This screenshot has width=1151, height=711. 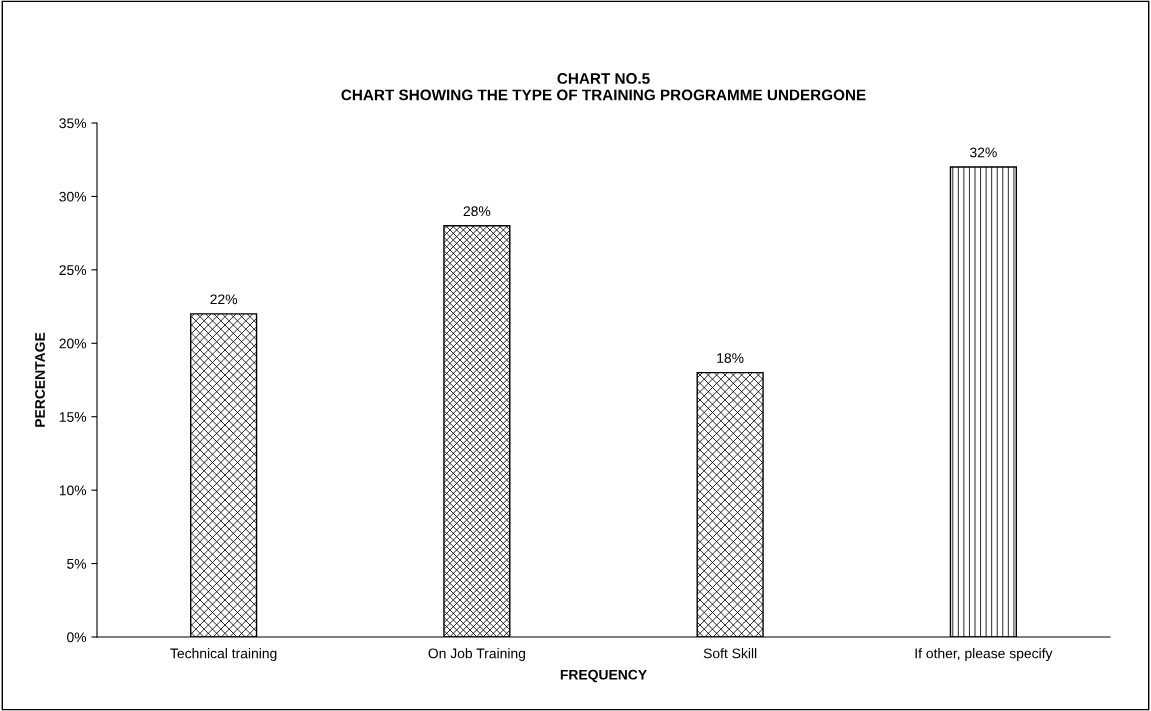 I want to click on chart-title: CHART NO.5 CHART SHOWING THE TYPE OF TRAINING PROGRAMME UNDERGONE, so click(x=603, y=87).